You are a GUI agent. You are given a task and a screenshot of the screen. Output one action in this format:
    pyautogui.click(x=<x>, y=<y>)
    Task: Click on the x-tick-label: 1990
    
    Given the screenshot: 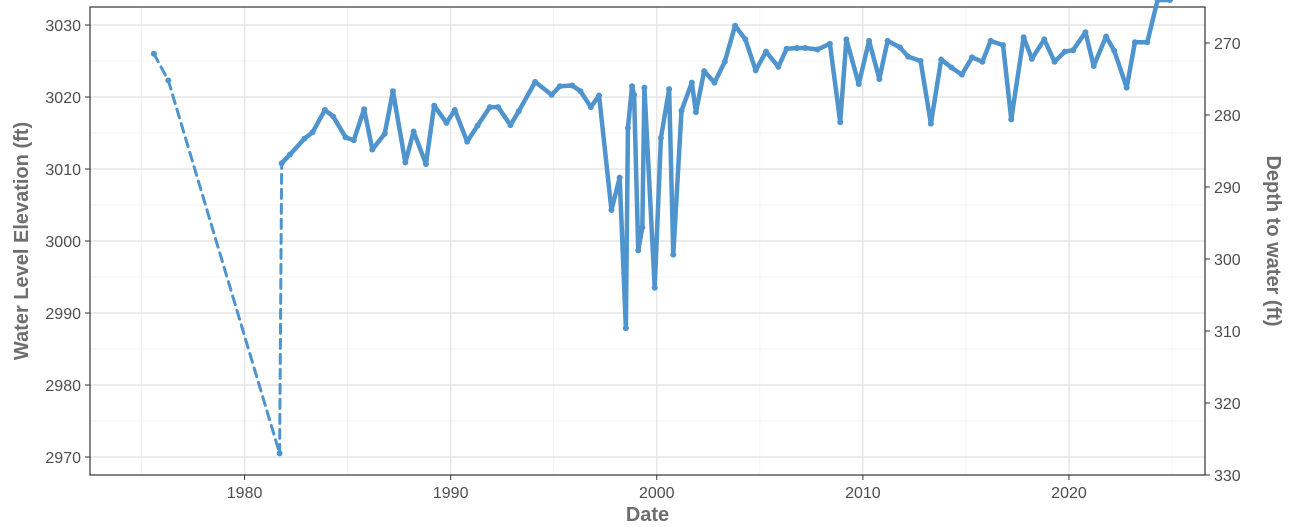 What is the action you would take?
    pyautogui.click(x=451, y=493)
    